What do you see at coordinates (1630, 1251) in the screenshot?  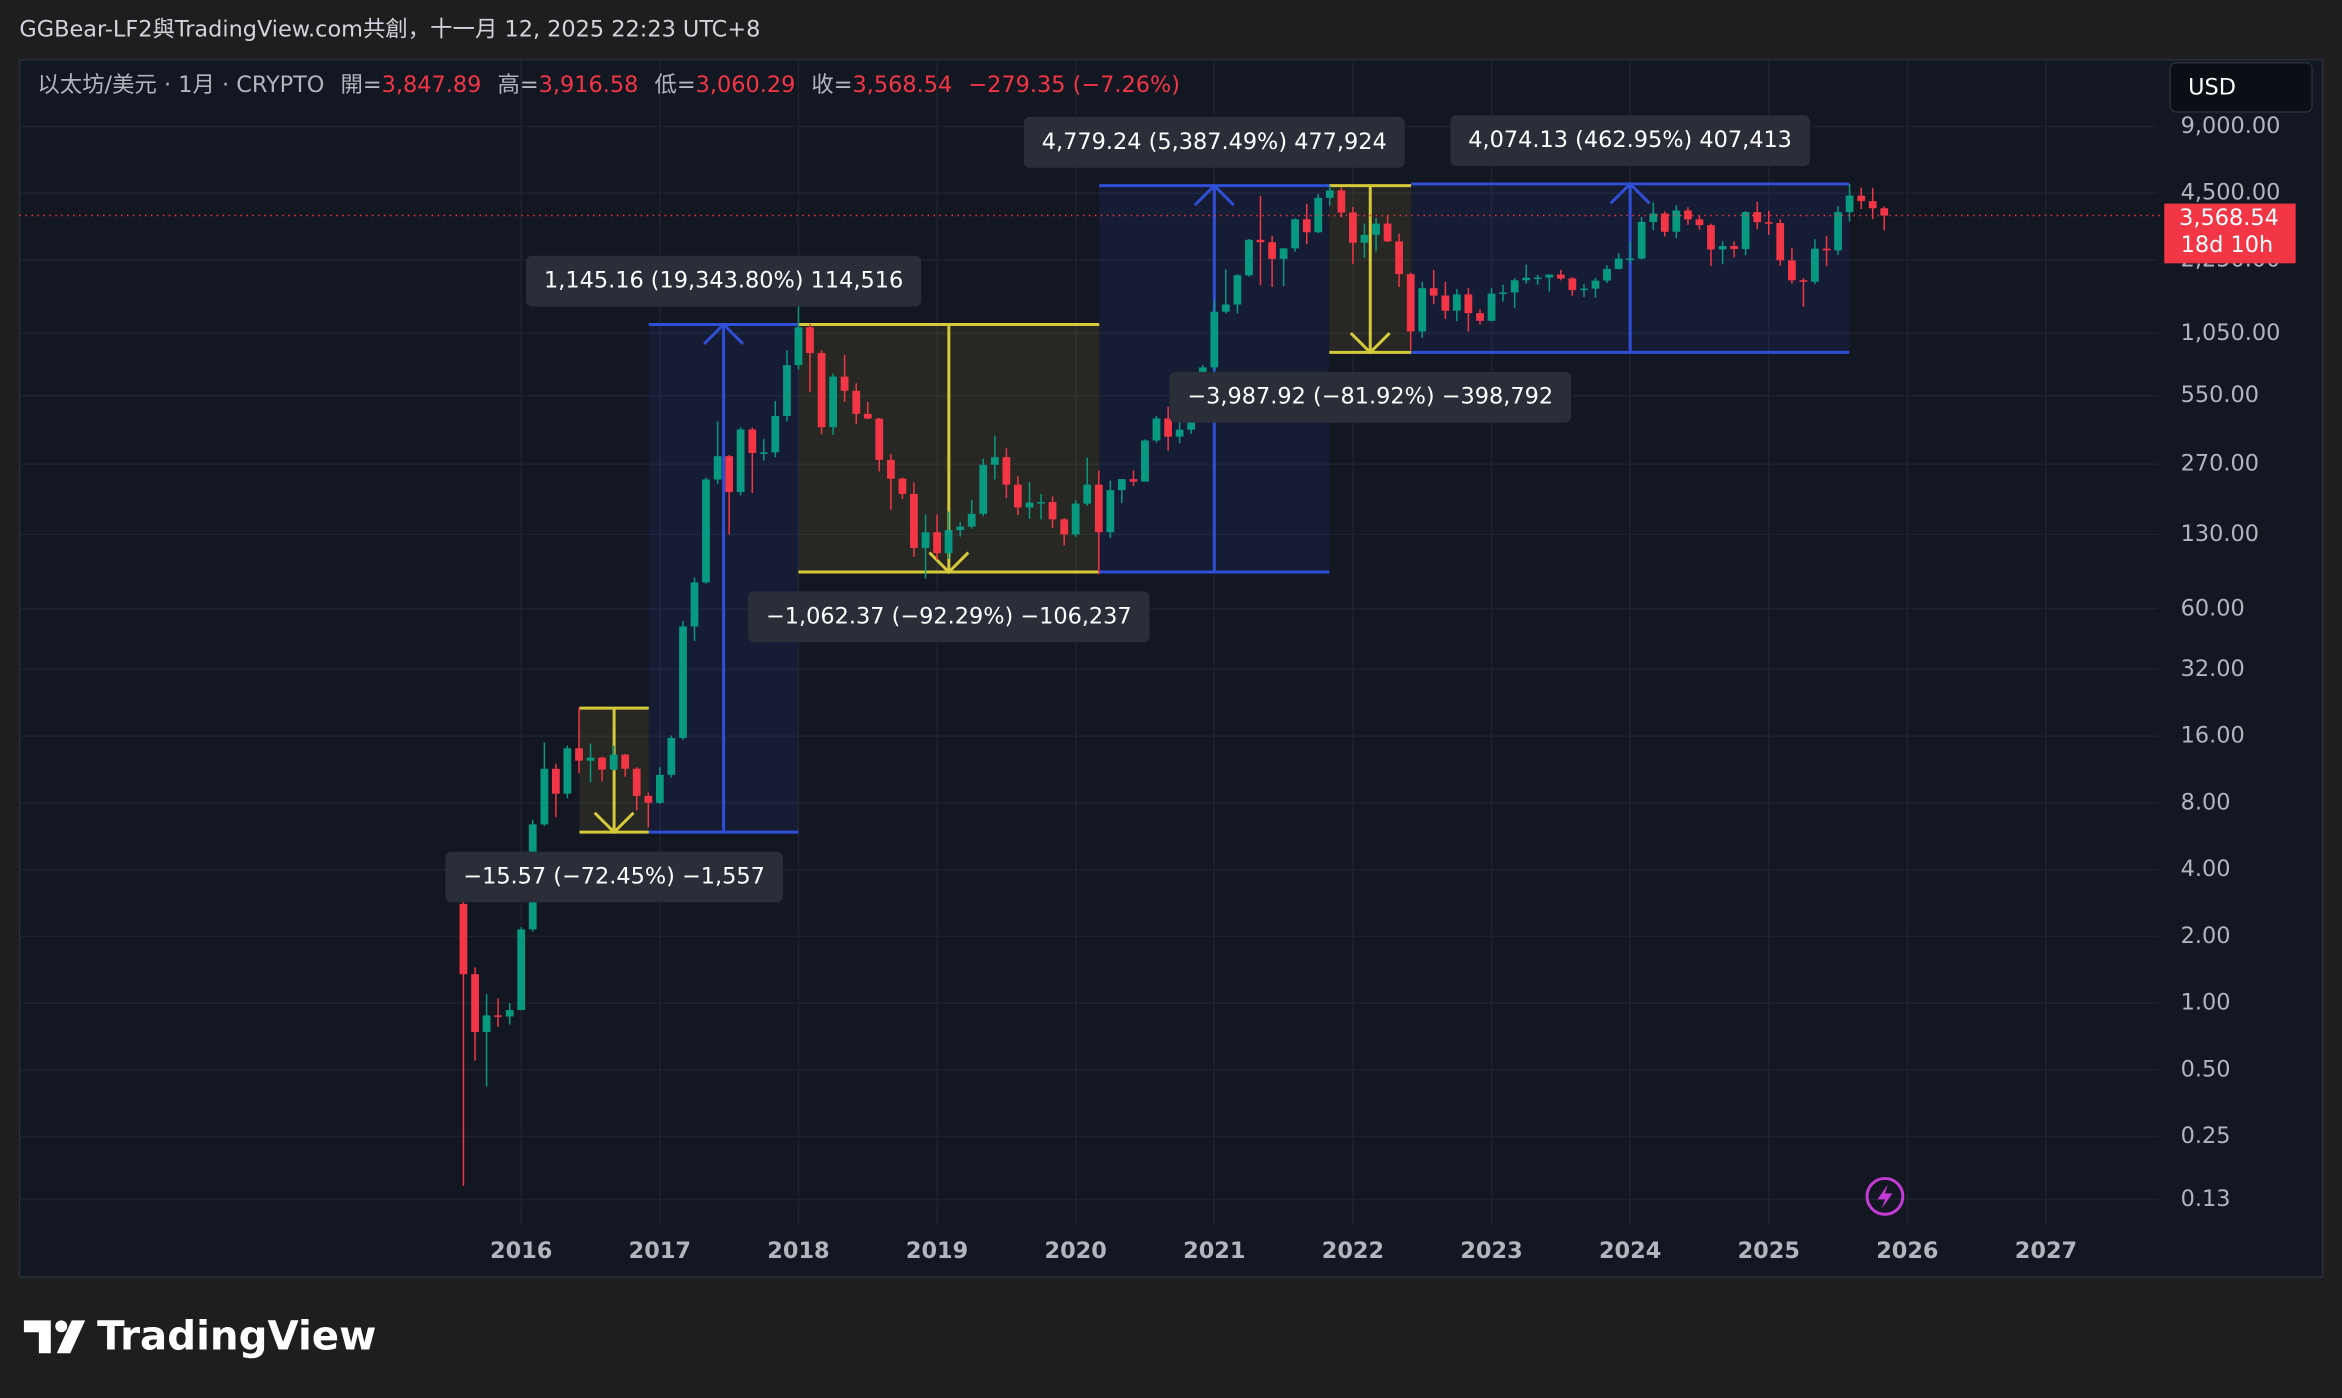 I see `x-tick-label: 2024` at bounding box center [1630, 1251].